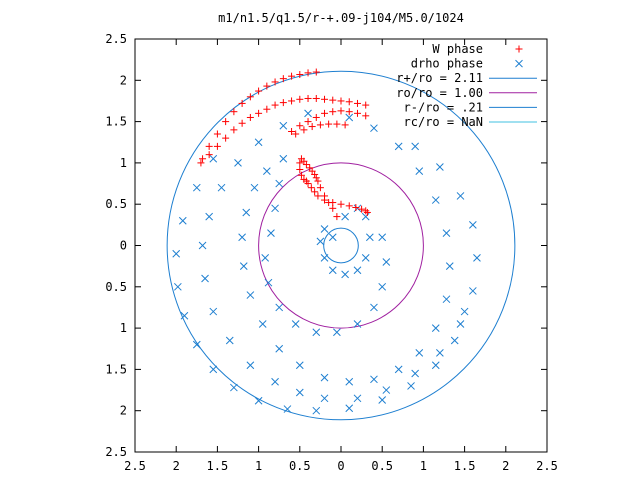 The image size is (640, 480). Describe the element at coordinates (519, 49) in the screenshot. I see `legend-marker` at that location.